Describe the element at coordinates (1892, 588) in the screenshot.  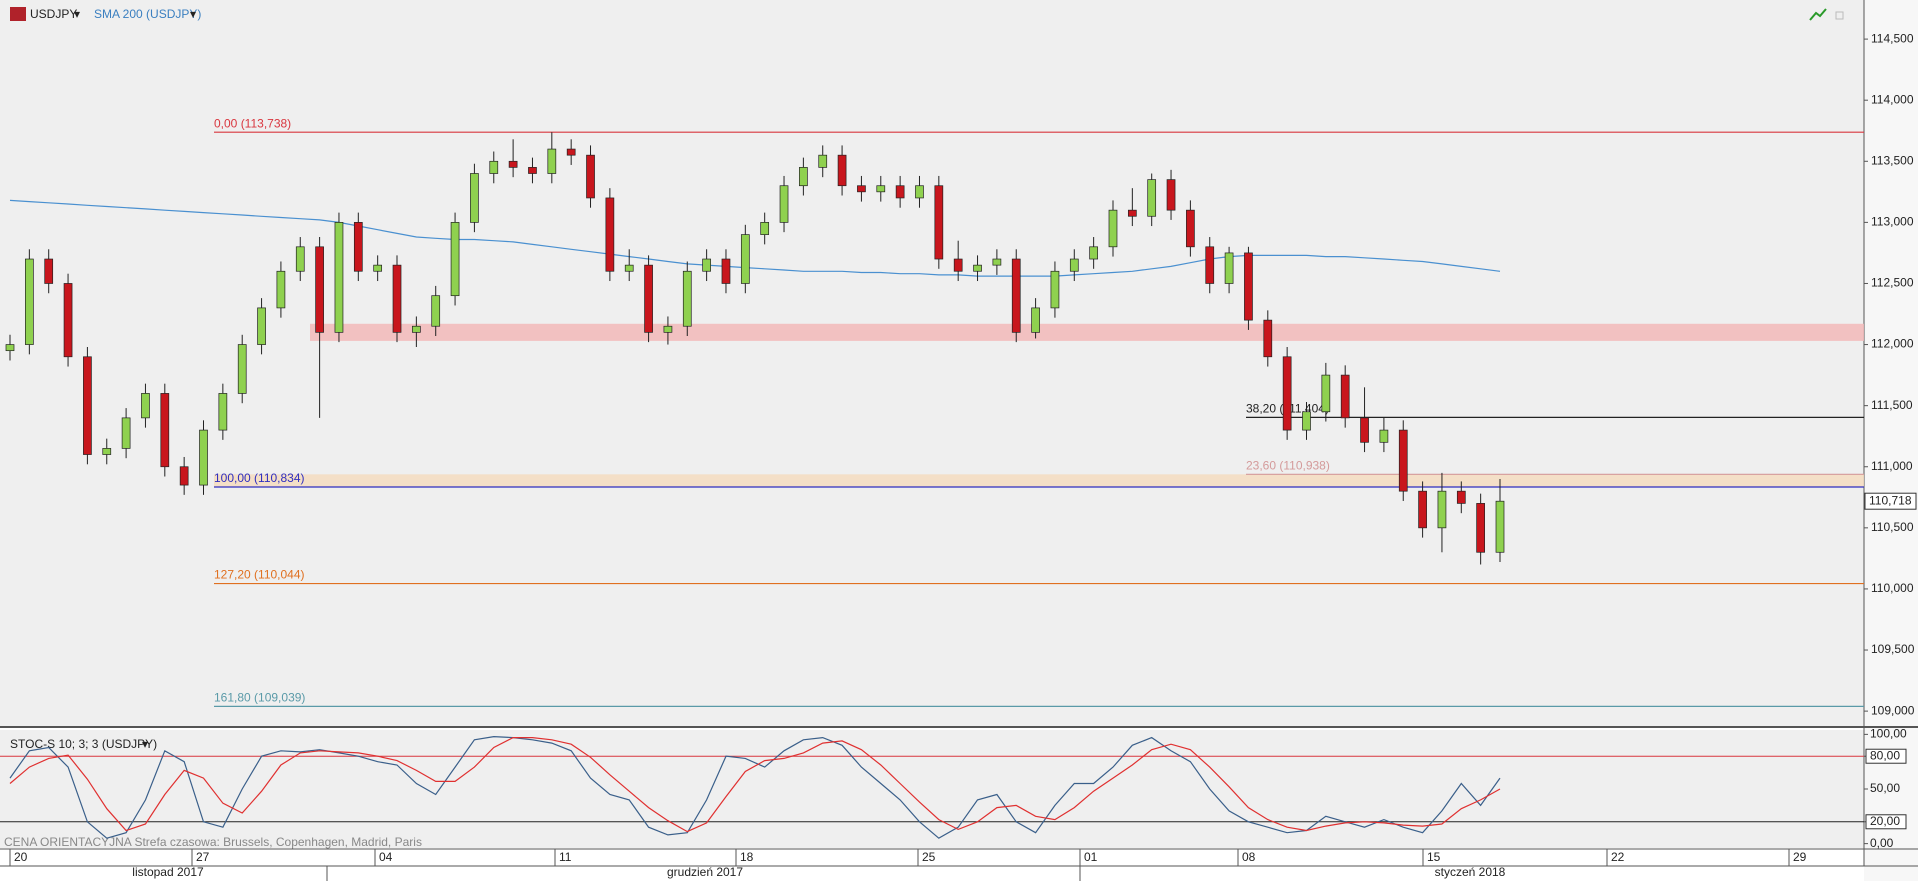
I see `y-tick-label: 110,000` at that location.